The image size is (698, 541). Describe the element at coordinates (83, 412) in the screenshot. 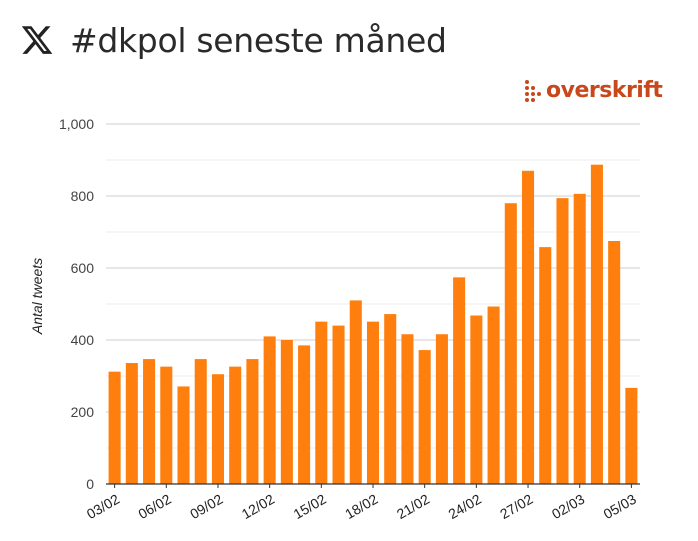

I see `y-tick-label: 200` at that location.